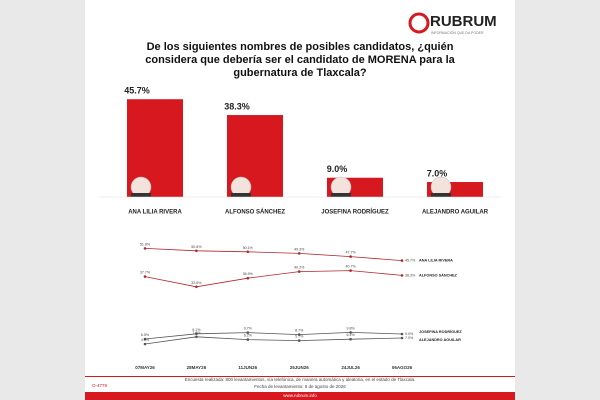 This screenshot has width=600, height=400. Describe the element at coordinates (409, 334) in the screenshot. I see `point-label: 9.0%` at that location.